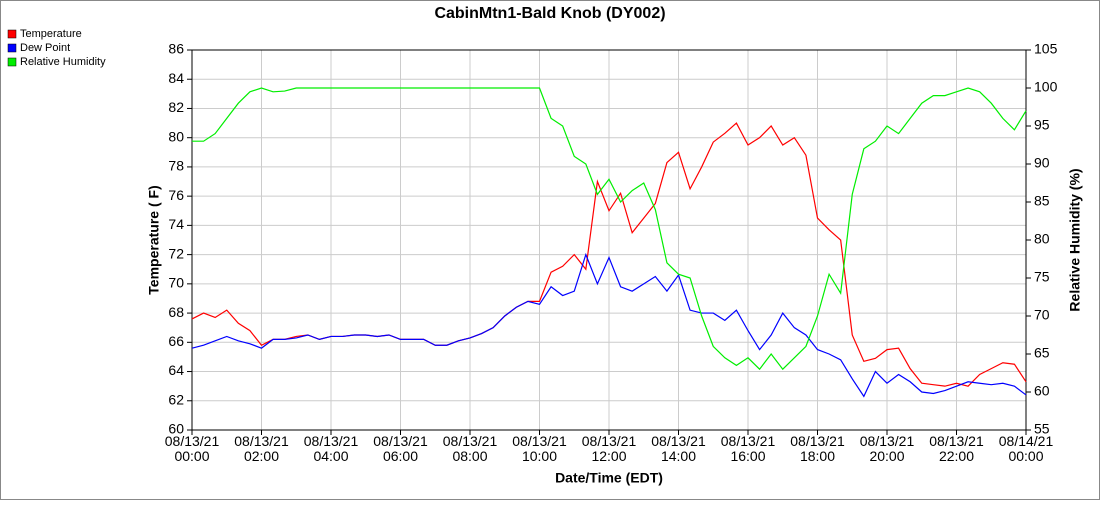 The width and height of the screenshot is (1100, 505). I want to click on x-tick-label: 08/13/21 18:00, so click(817, 448).